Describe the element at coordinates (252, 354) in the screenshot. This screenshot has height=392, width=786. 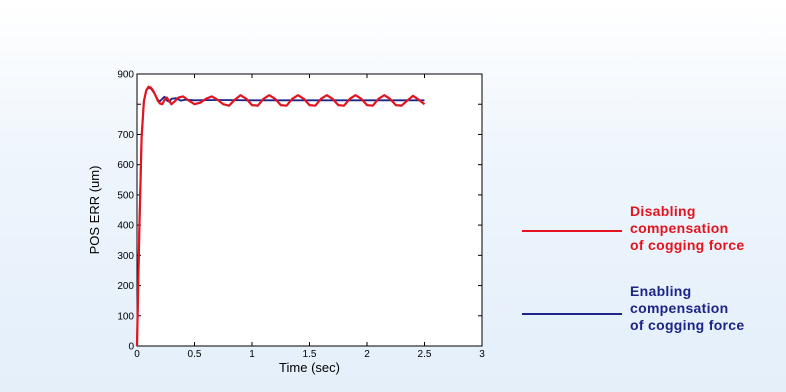
I see `x-tick-label: 1` at that location.